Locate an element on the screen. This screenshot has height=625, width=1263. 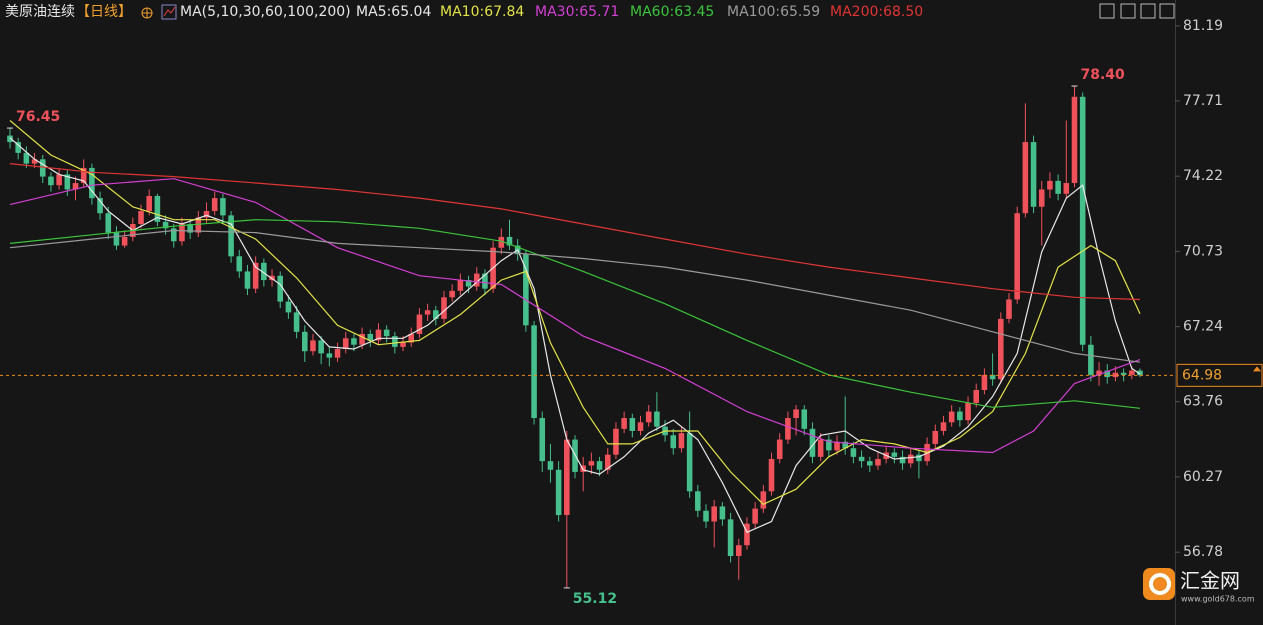
y-tick-label: 63.76 is located at coordinates (1203, 402).